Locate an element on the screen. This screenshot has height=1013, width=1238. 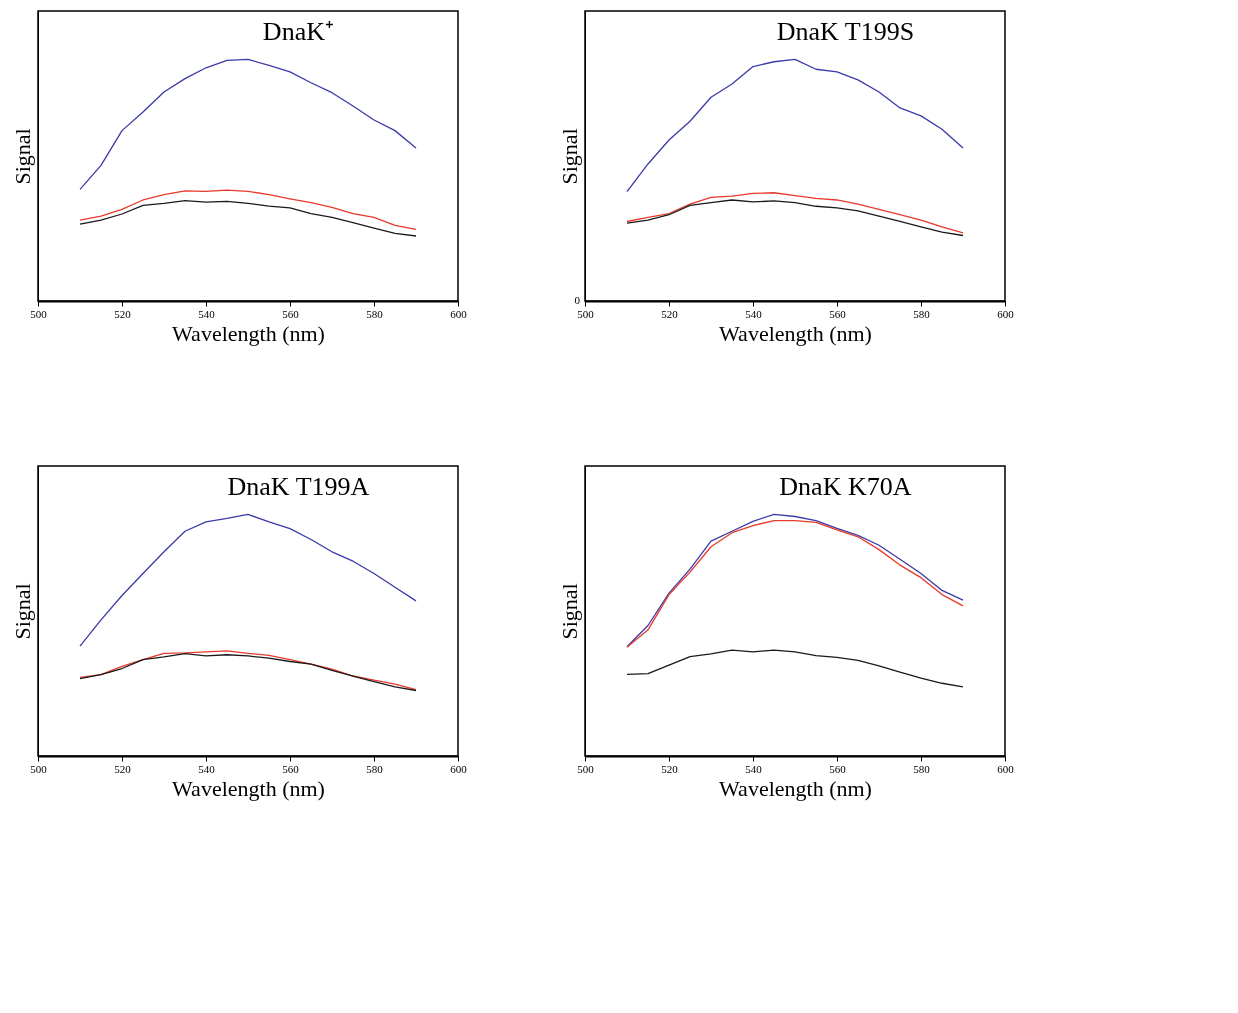
chart-title: DnaK⁺ is located at coordinates (298, 31).